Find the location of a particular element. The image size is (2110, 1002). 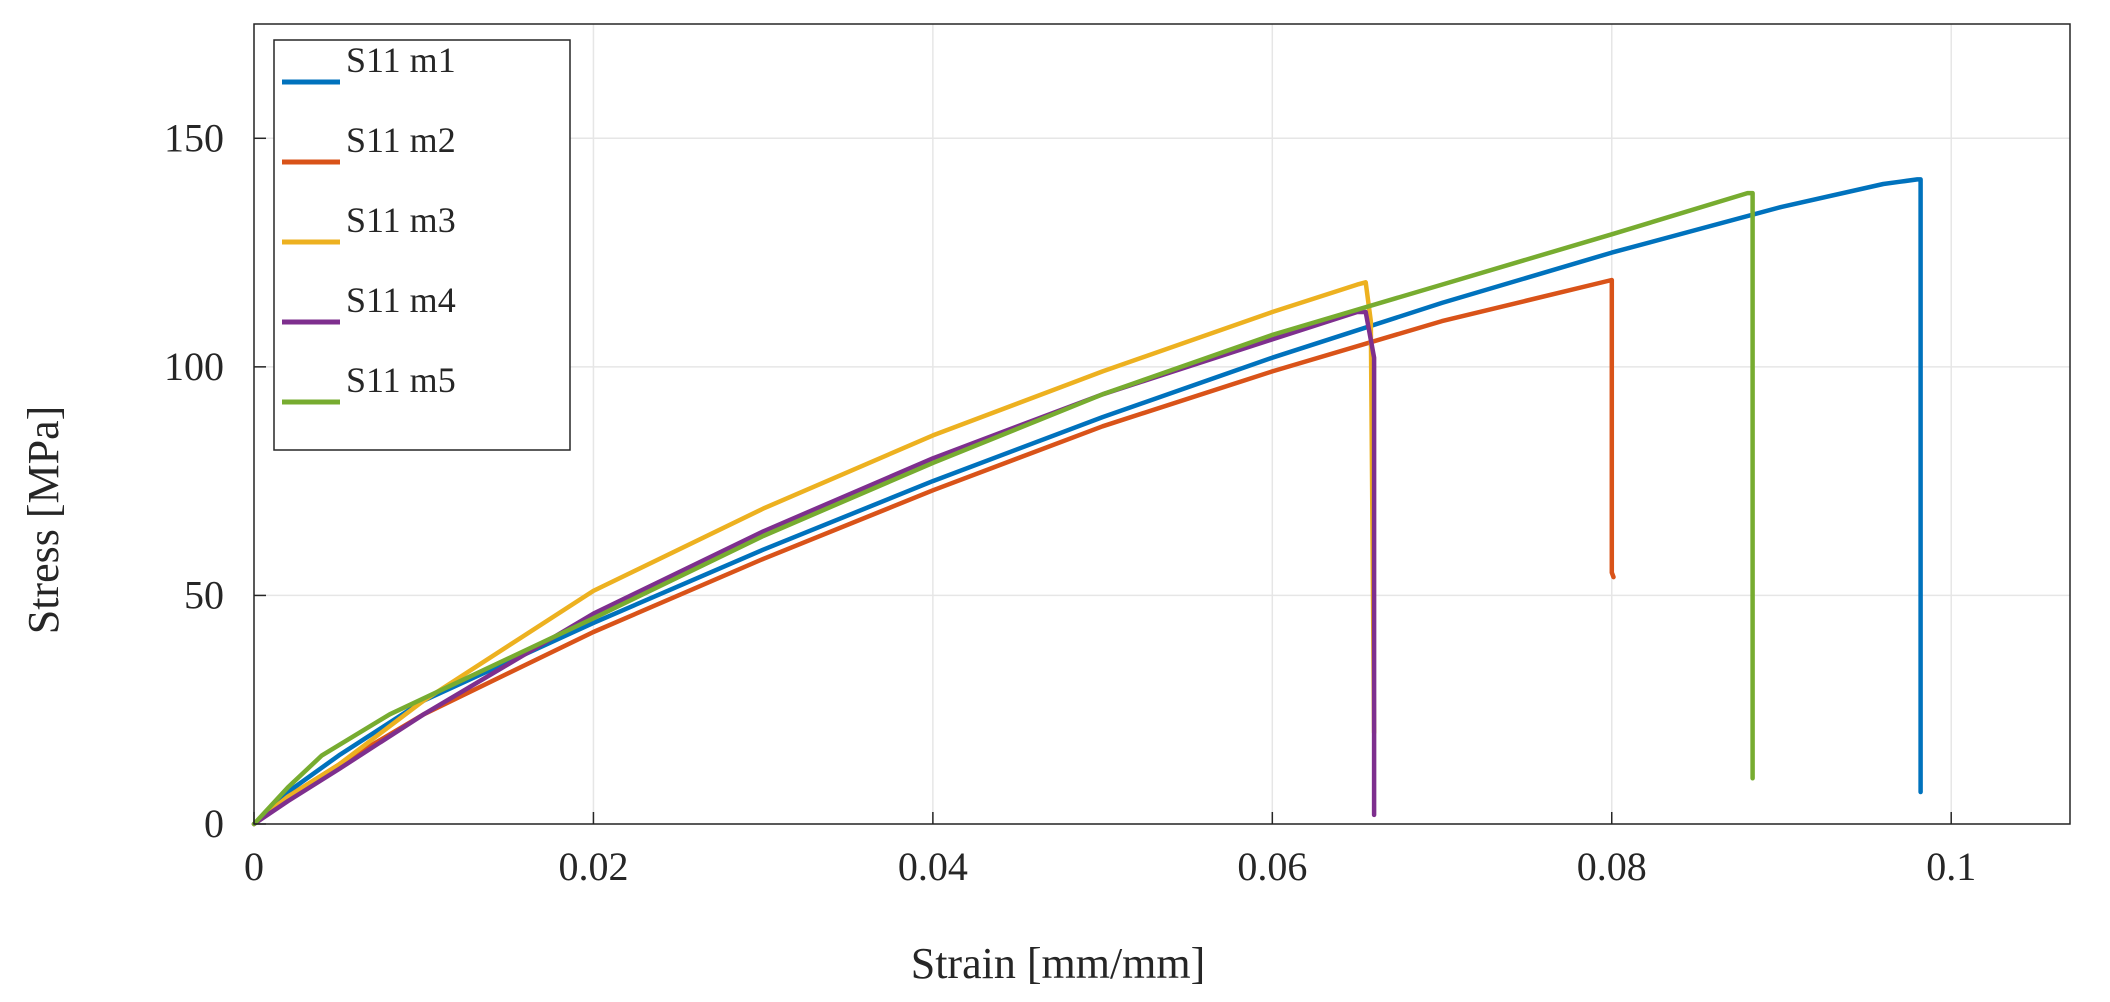

legend-label-m2: S11 m2 is located at coordinates (401, 140).